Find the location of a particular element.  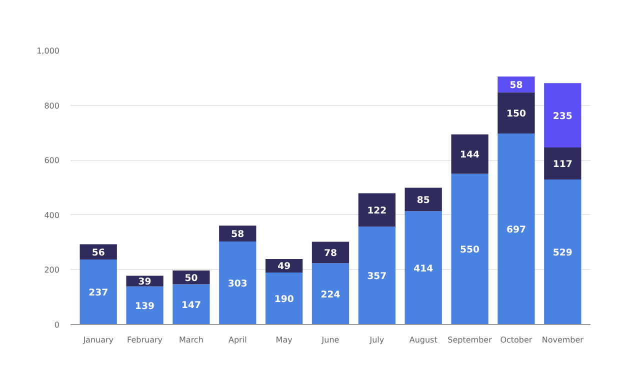

data-label: 237 is located at coordinates (98, 293).